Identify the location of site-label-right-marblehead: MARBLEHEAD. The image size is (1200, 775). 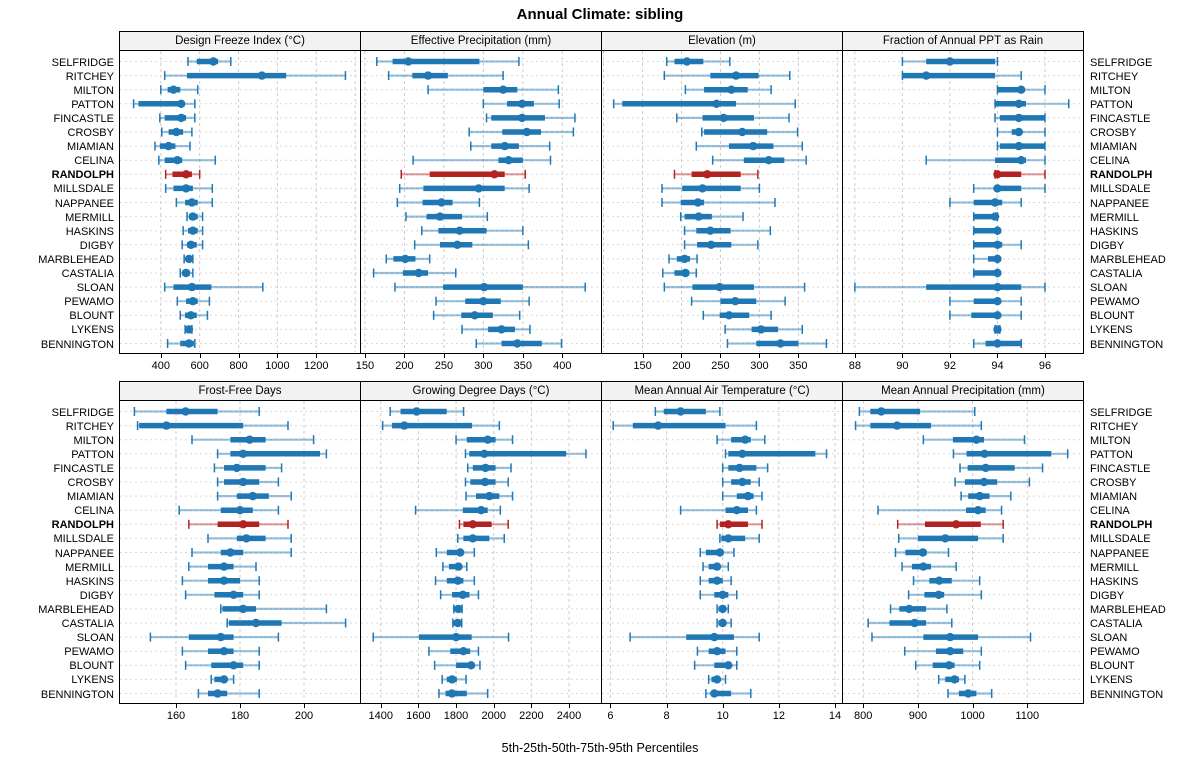
(1128, 609).